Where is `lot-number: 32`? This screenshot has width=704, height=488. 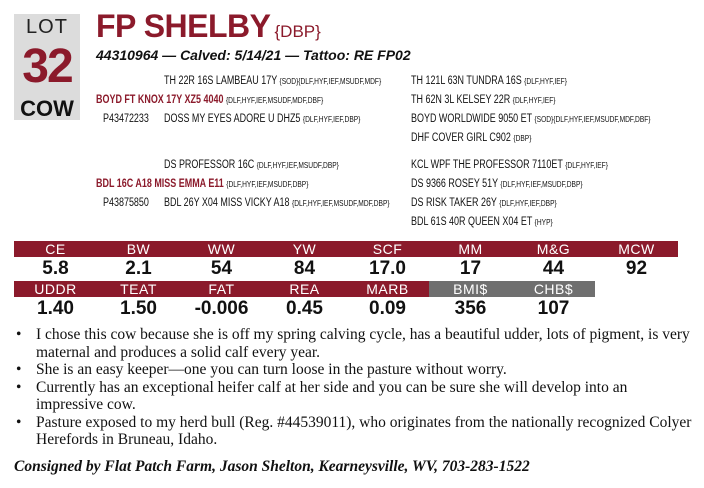 lot-number: 32 is located at coordinates (47, 66).